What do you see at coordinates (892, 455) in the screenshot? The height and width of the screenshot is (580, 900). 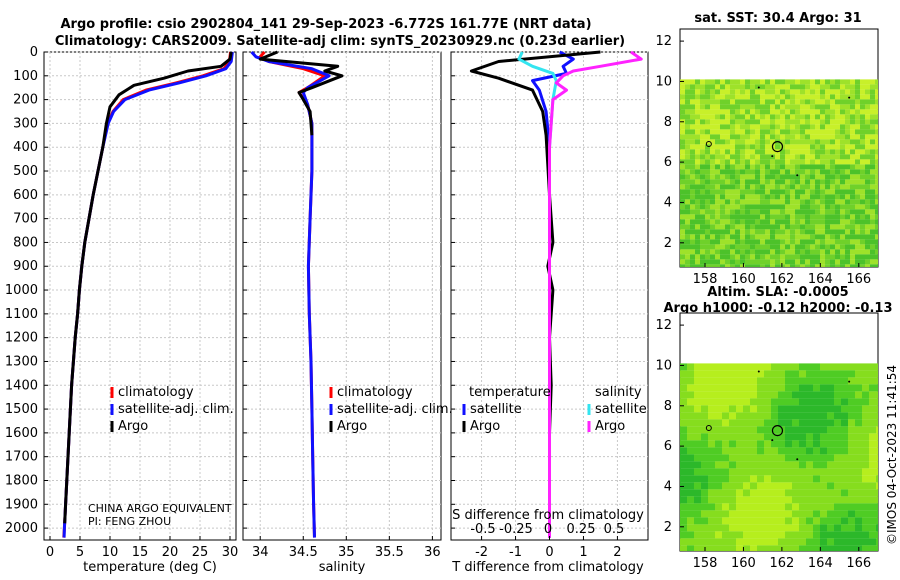 I see `imos-timestamp: ©IMOS 04-Oct-2023 11:41:54` at bounding box center [892, 455].